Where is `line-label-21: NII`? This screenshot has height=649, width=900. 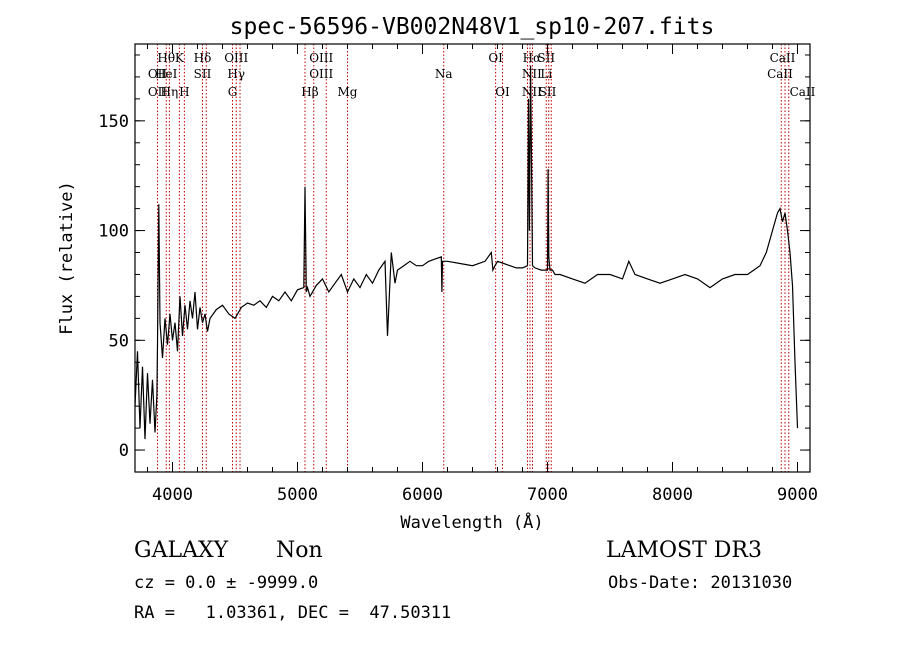 line-label-21: NII is located at coordinates (532, 74).